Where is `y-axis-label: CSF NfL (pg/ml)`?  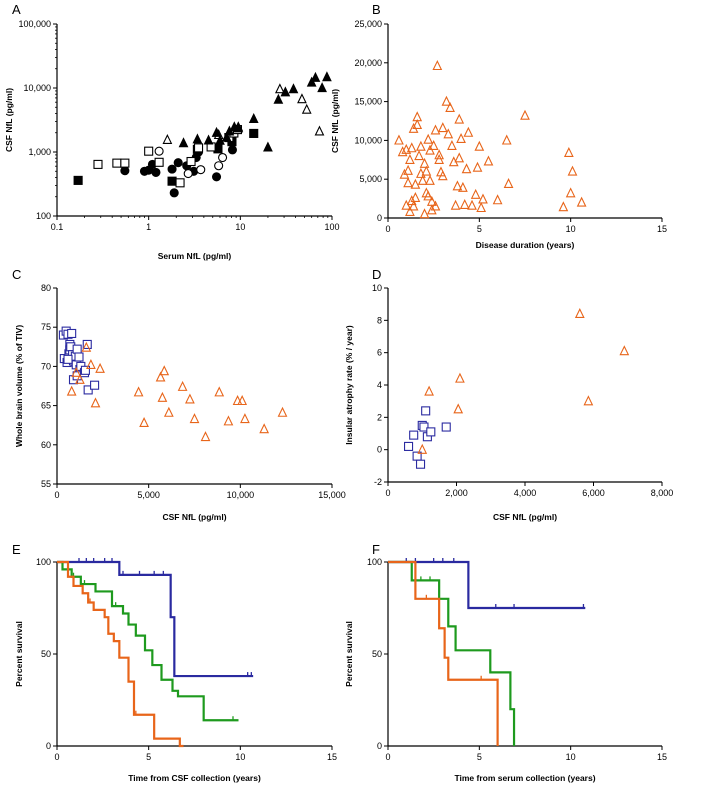 y-axis-label: CSF NfL (pg/ml) is located at coordinates (9, 120).